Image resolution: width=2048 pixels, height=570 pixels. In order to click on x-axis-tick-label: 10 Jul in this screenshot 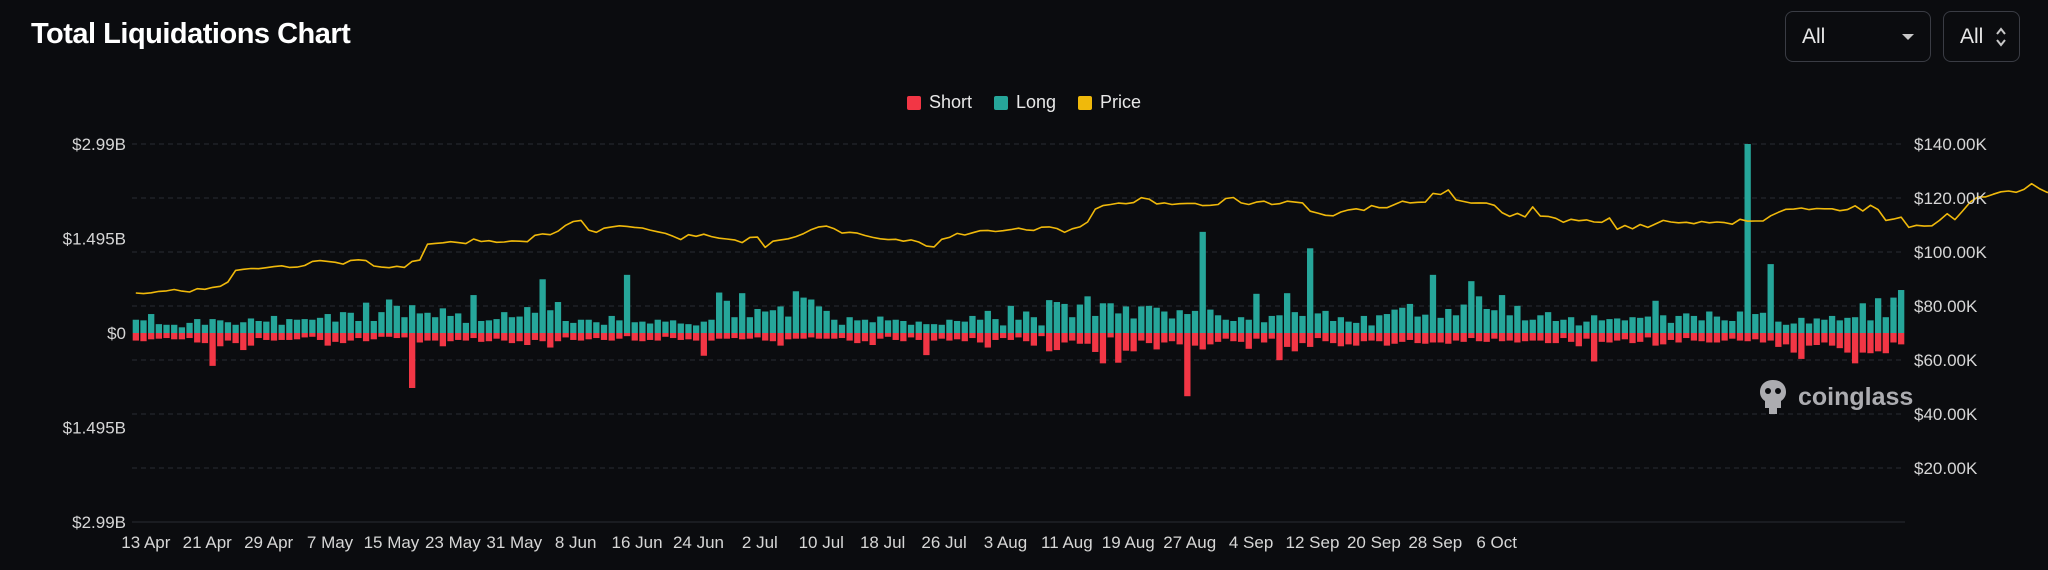, I will do `click(821, 542)`.